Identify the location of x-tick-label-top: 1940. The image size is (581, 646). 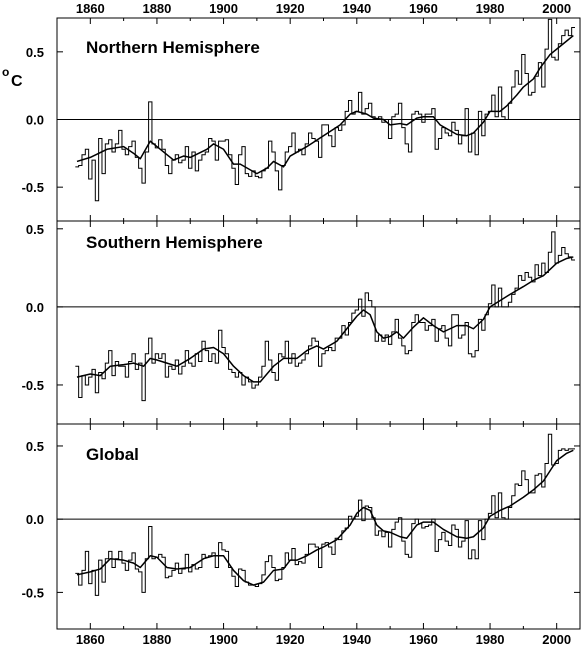
(356, 8).